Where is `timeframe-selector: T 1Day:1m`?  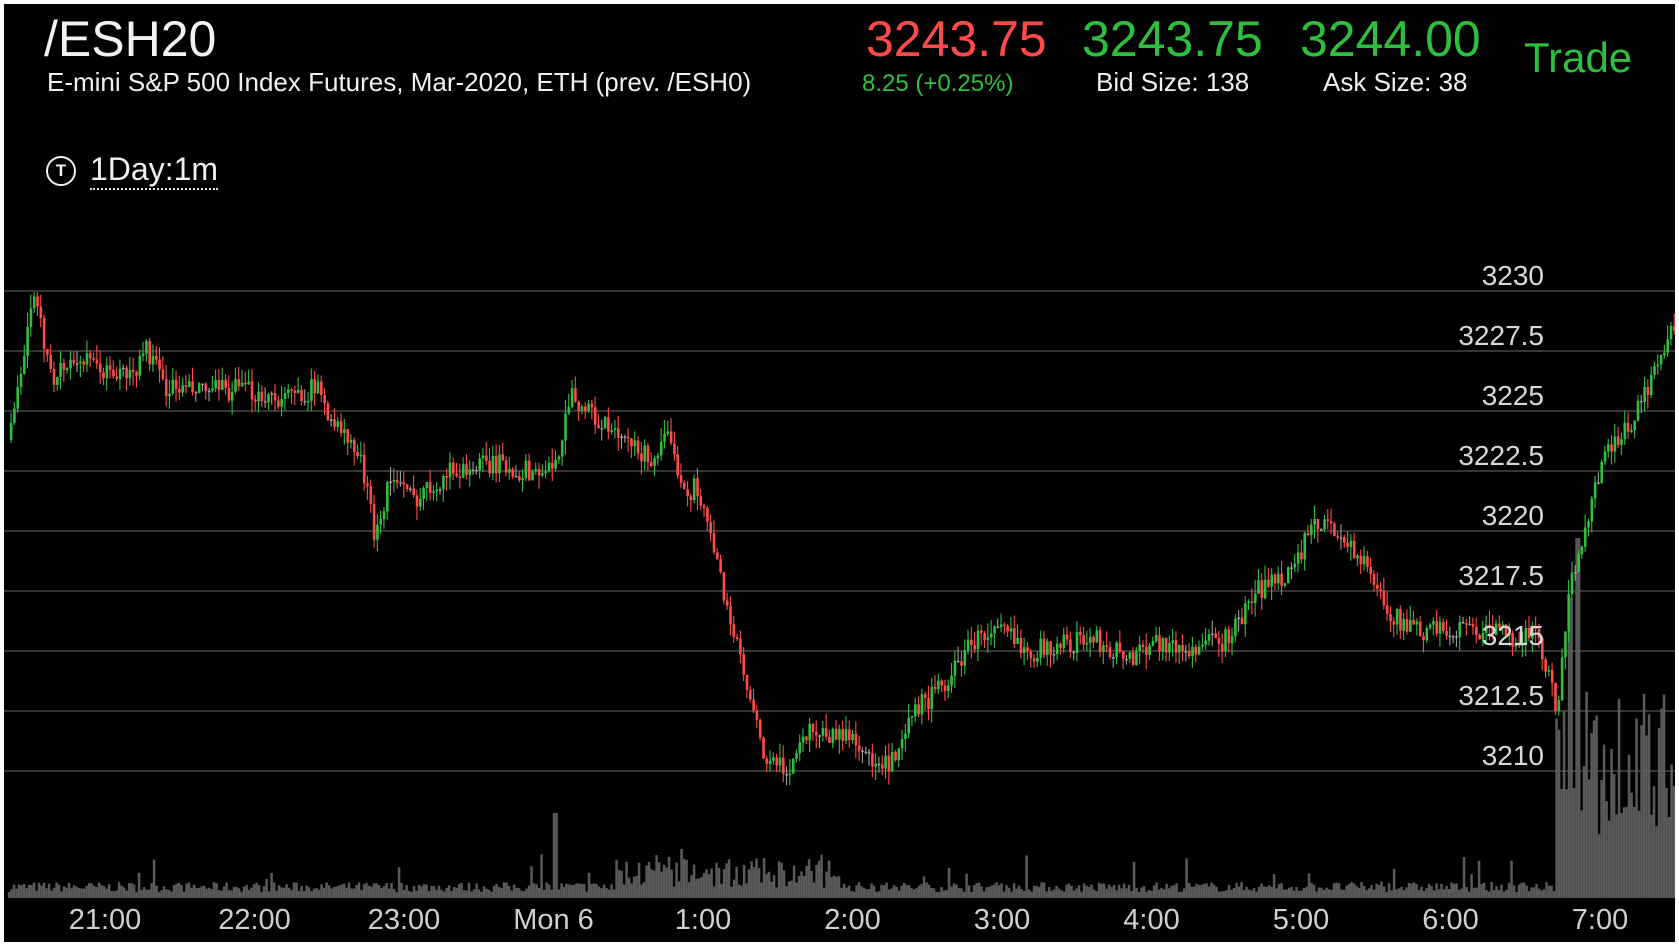 timeframe-selector: T 1Day:1m is located at coordinates (132, 171).